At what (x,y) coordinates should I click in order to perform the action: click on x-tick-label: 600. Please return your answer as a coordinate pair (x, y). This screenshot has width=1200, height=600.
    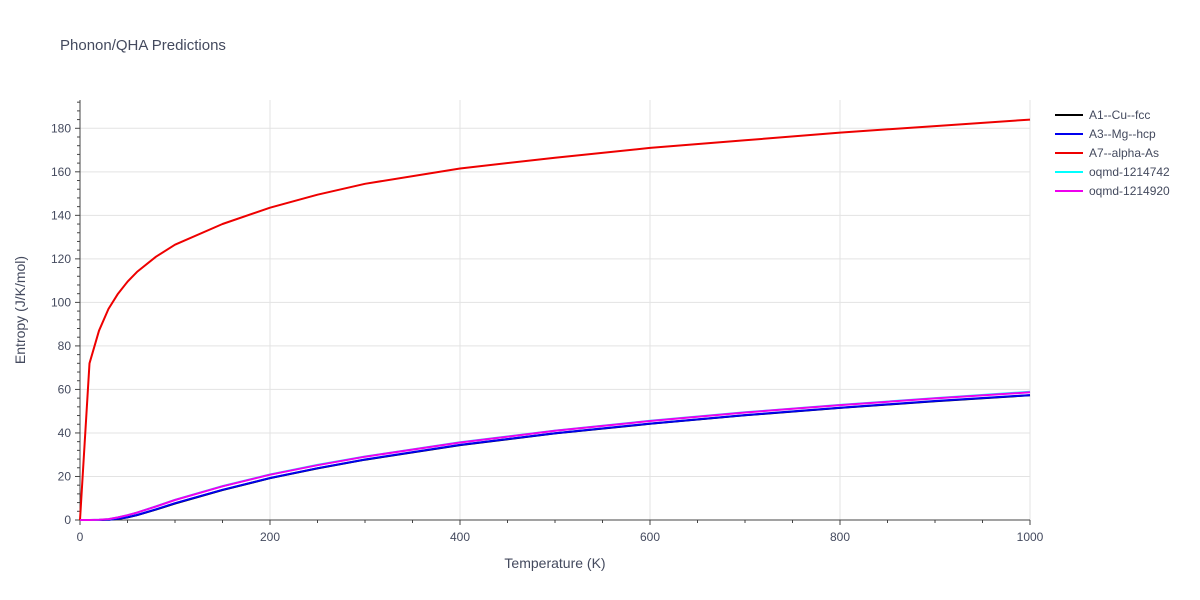
    Looking at the image, I should click on (650, 537).